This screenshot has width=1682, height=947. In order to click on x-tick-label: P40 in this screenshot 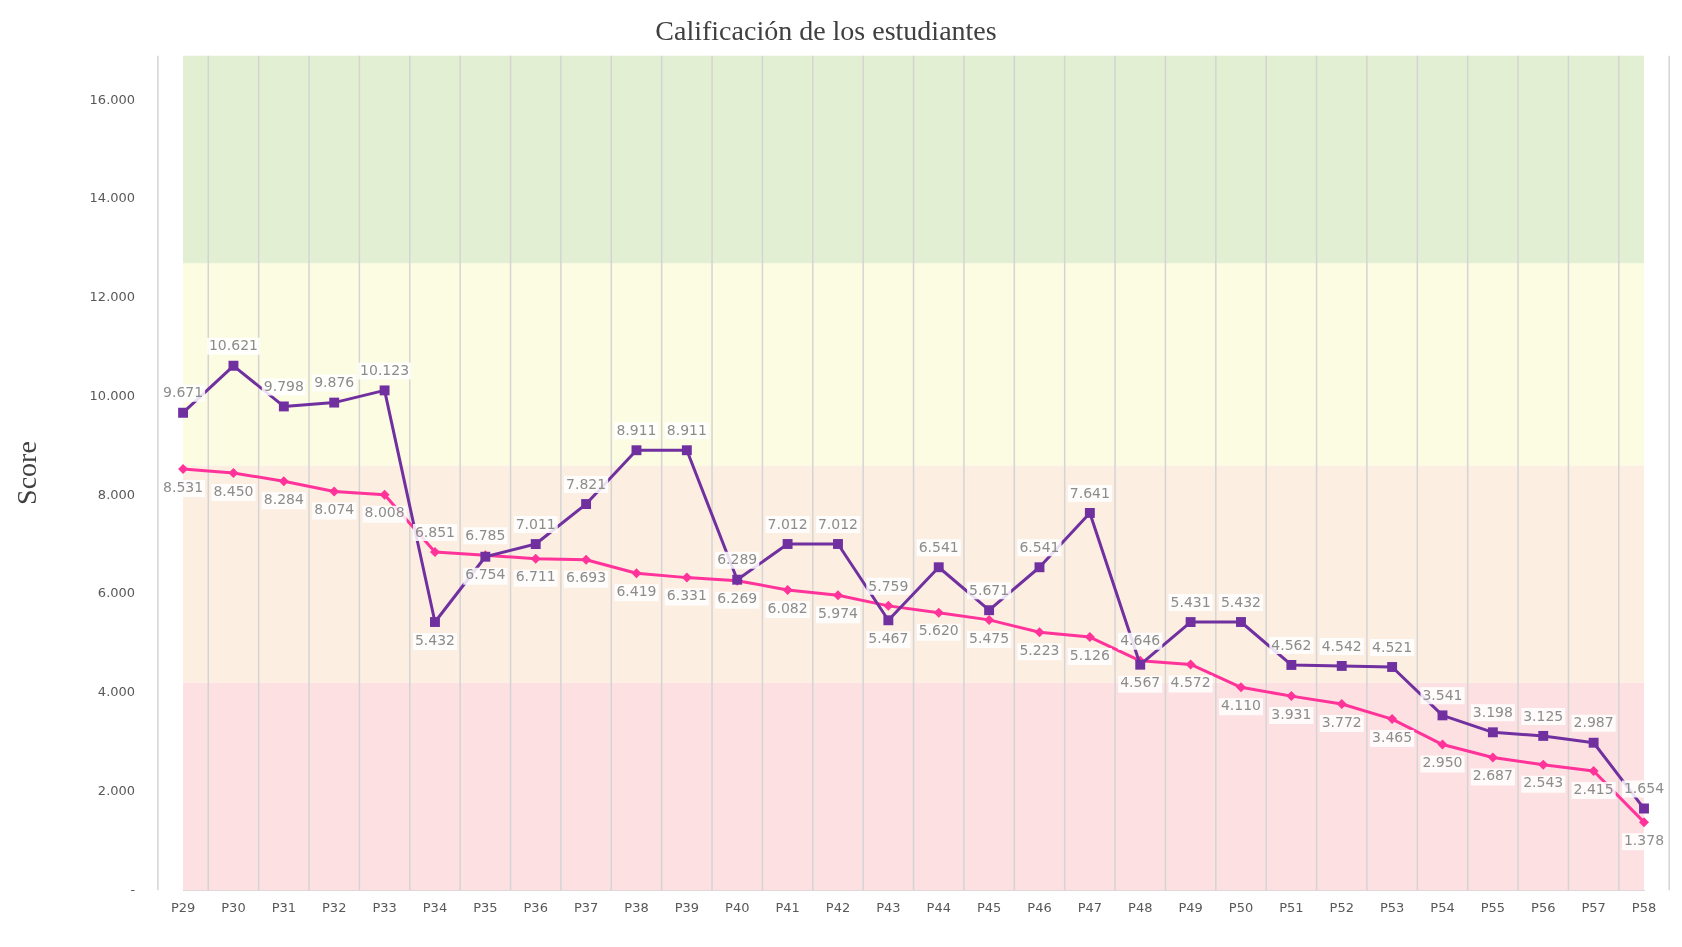, I will do `click(737, 908)`.